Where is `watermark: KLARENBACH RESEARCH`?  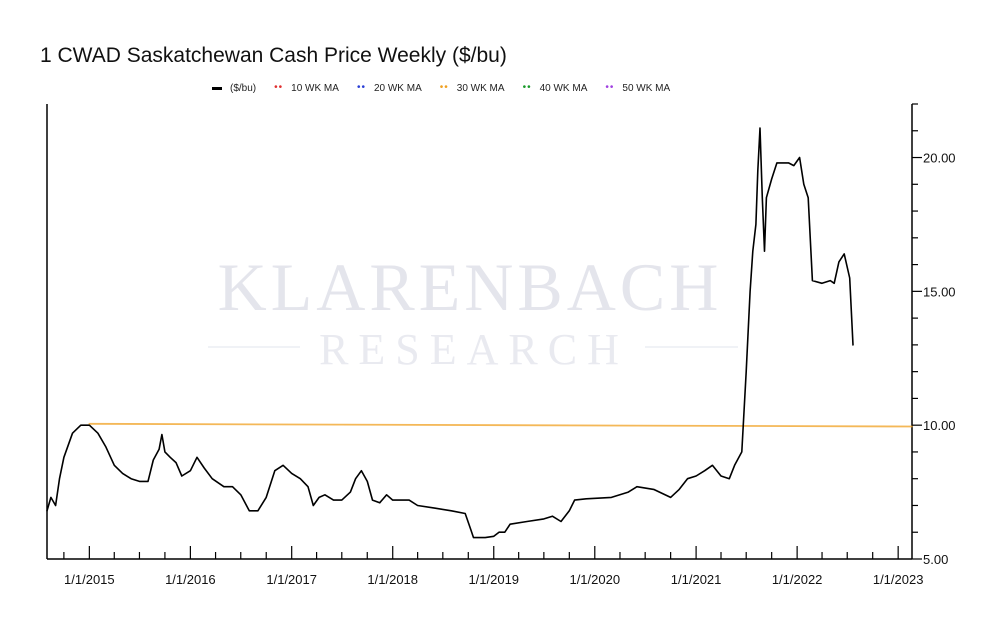 watermark: KLARENBACH RESEARCH is located at coordinates (473, 311).